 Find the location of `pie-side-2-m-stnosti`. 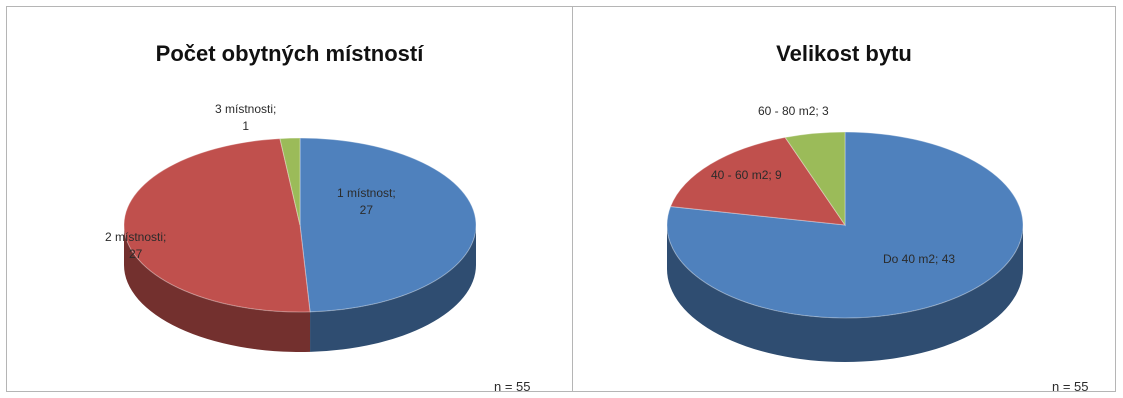

pie-side-2-m-stnosti is located at coordinates (217, 289).